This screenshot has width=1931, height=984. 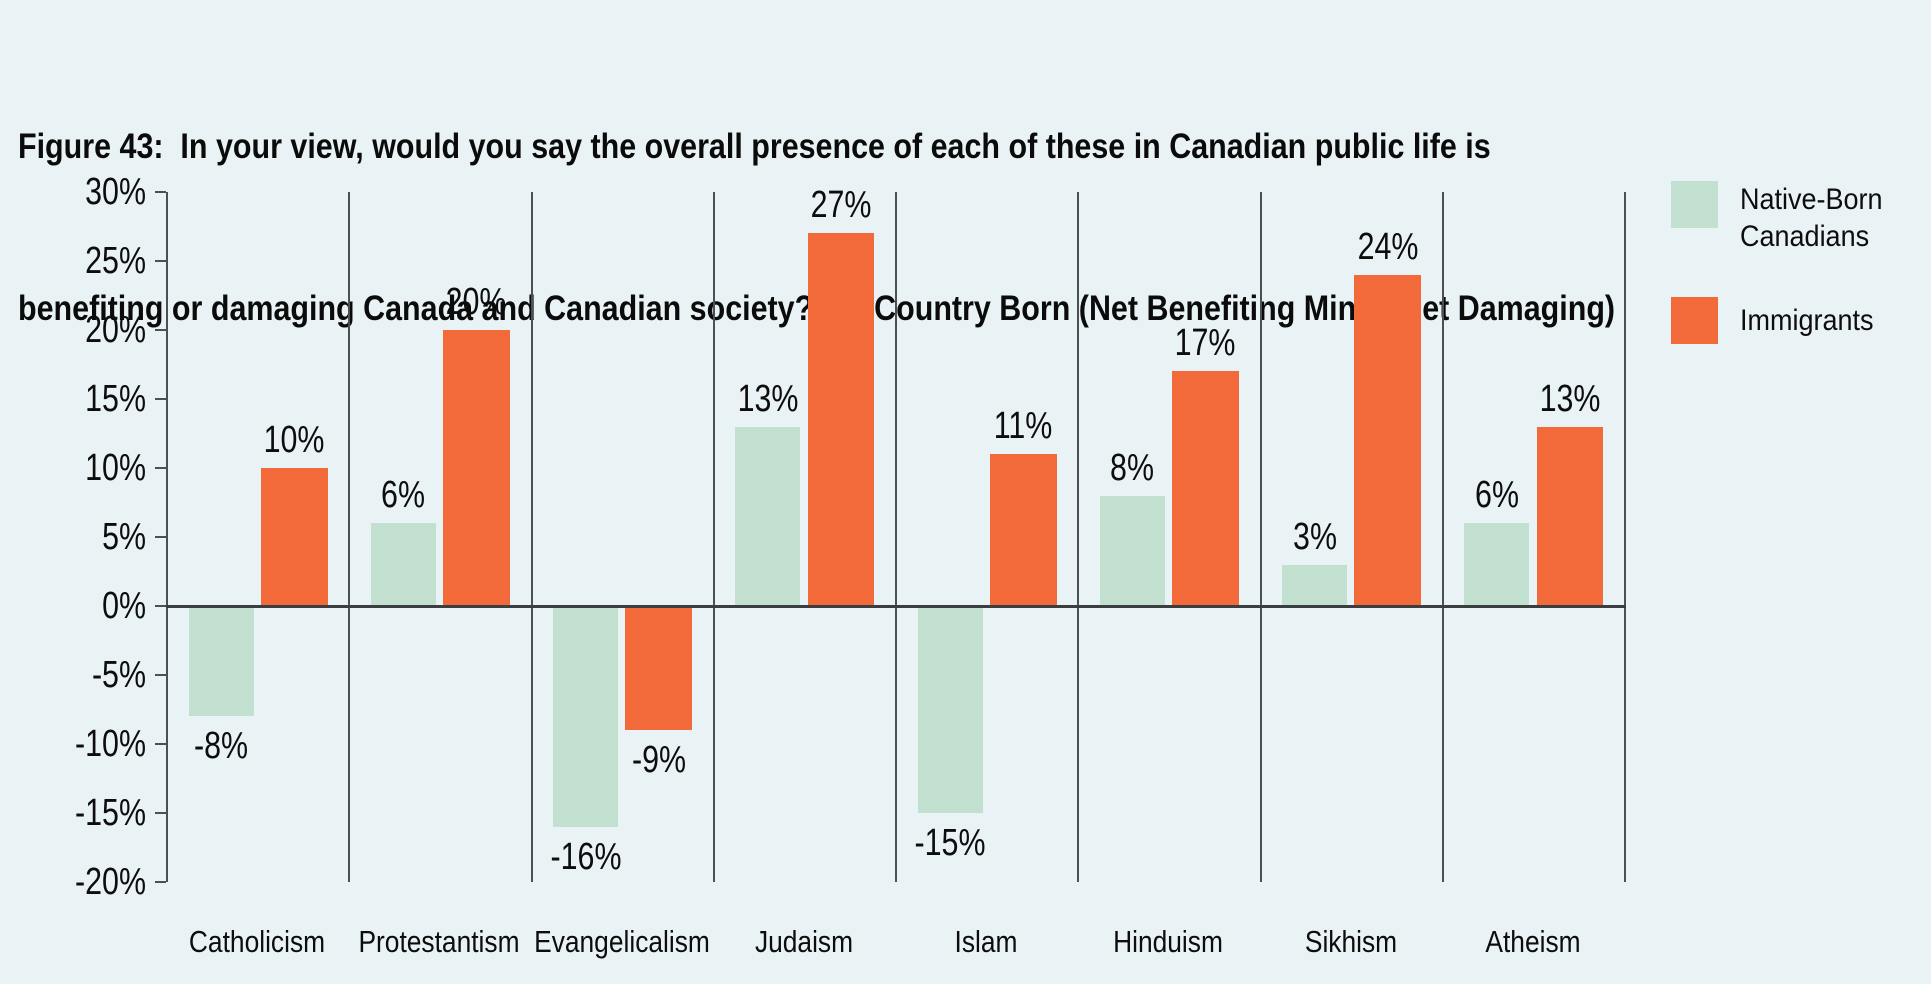 What do you see at coordinates (294, 440) in the screenshot?
I see `bar-value-label: 10%` at bounding box center [294, 440].